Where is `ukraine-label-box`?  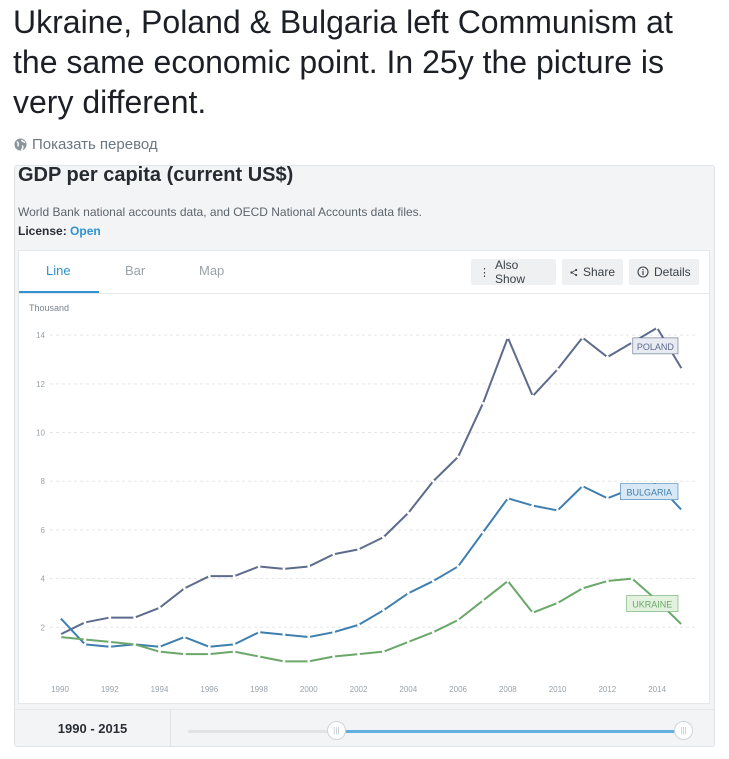
ukraine-label-box is located at coordinates (652, 603).